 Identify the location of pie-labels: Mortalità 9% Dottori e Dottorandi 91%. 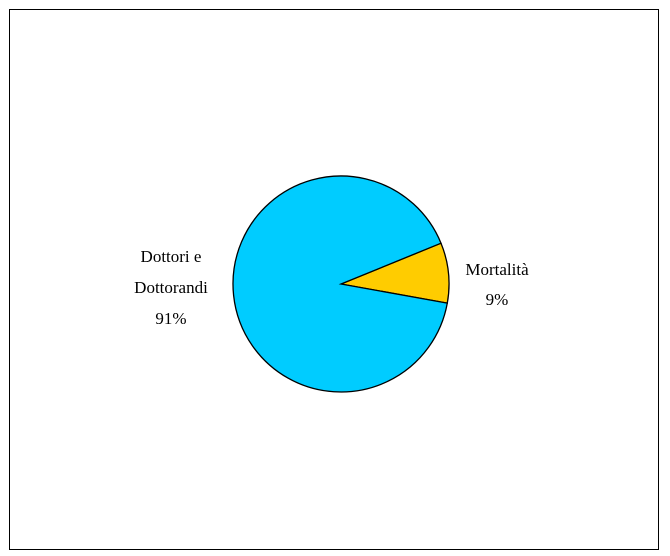
(331, 287).